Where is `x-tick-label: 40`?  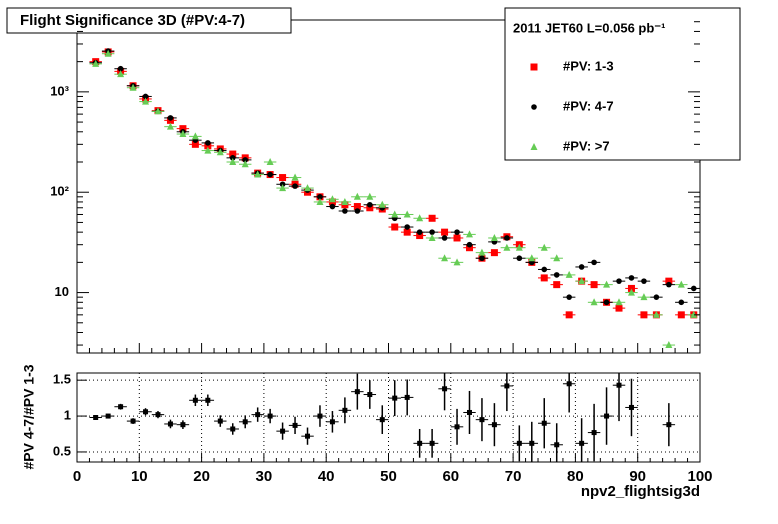
x-tick-label: 40 is located at coordinates (326, 476).